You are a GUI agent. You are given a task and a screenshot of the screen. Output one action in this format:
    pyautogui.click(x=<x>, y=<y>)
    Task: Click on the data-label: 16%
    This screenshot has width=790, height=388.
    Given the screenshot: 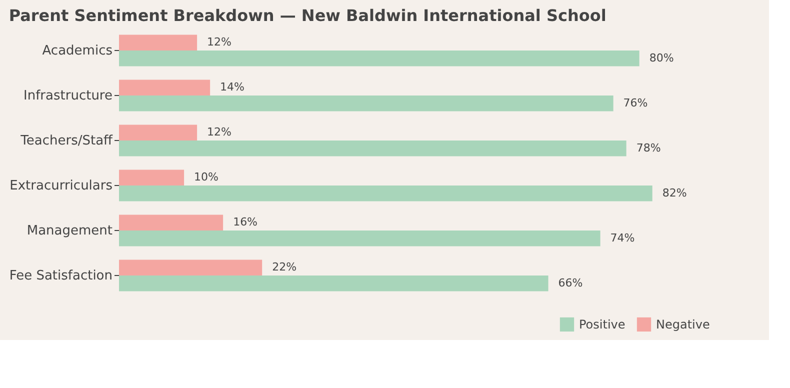 What is the action you would take?
    pyautogui.click(x=245, y=222)
    